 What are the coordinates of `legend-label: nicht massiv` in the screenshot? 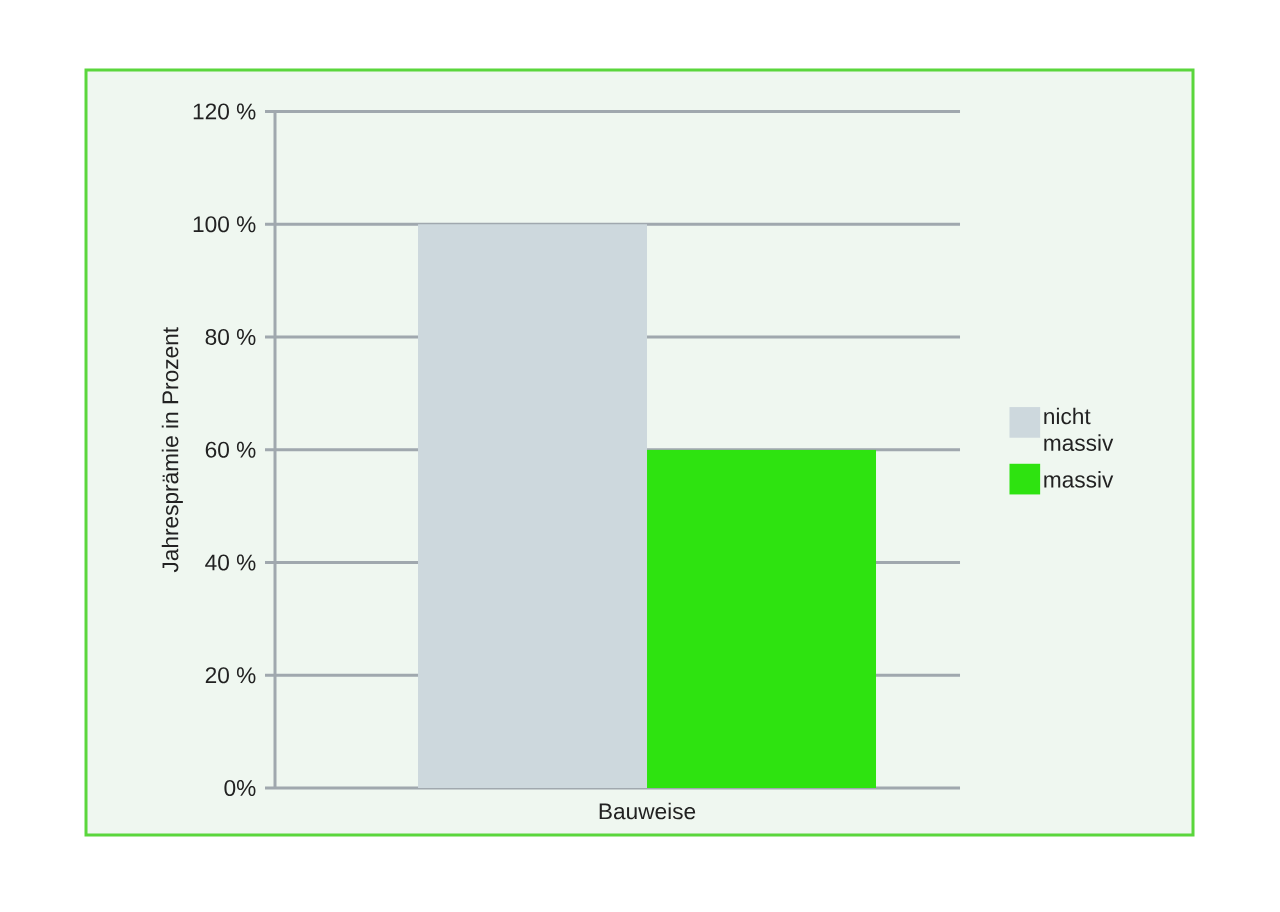 It's located at (1079, 429).